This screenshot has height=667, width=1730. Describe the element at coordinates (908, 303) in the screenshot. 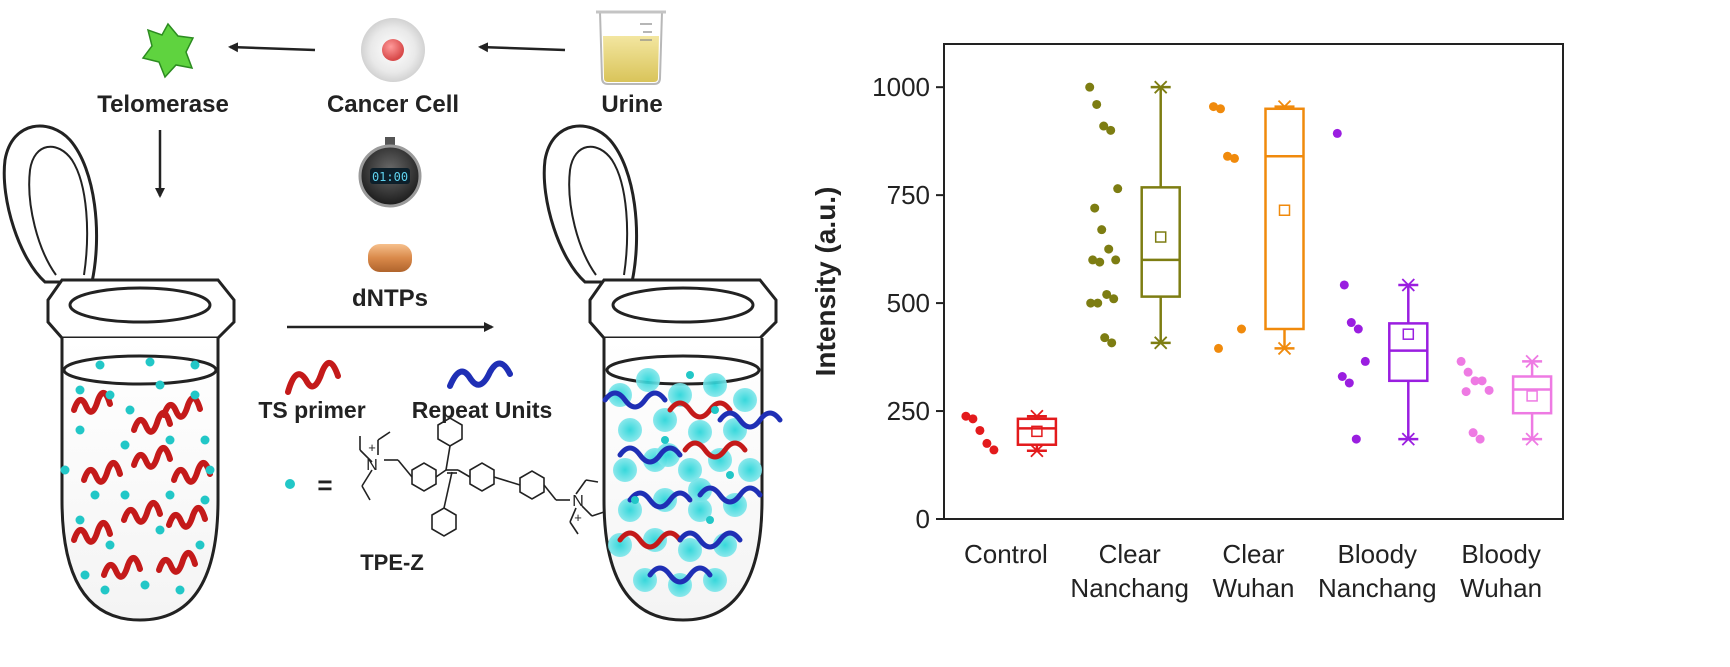

I see `y-tick-label: 500` at that location.